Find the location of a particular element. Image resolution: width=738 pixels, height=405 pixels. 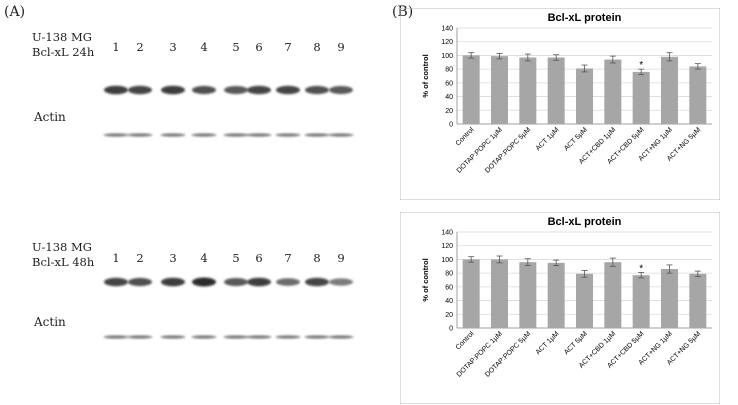

panel-label-a: (A) is located at coordinates (15, 12).